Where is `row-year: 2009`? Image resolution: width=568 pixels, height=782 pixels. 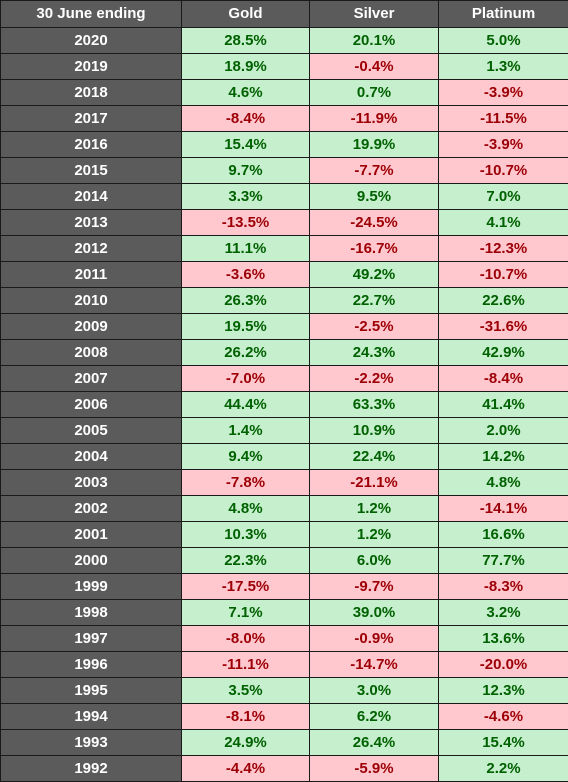 row-year: 2009 is located at coordinates (91, 327).